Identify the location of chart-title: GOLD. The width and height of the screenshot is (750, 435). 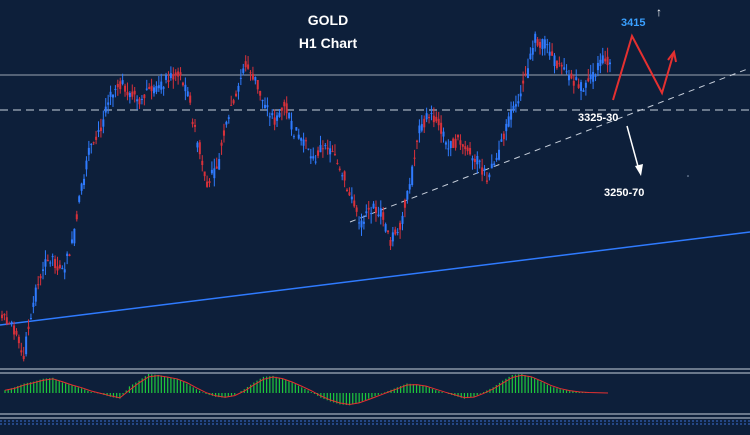
(328, 20).